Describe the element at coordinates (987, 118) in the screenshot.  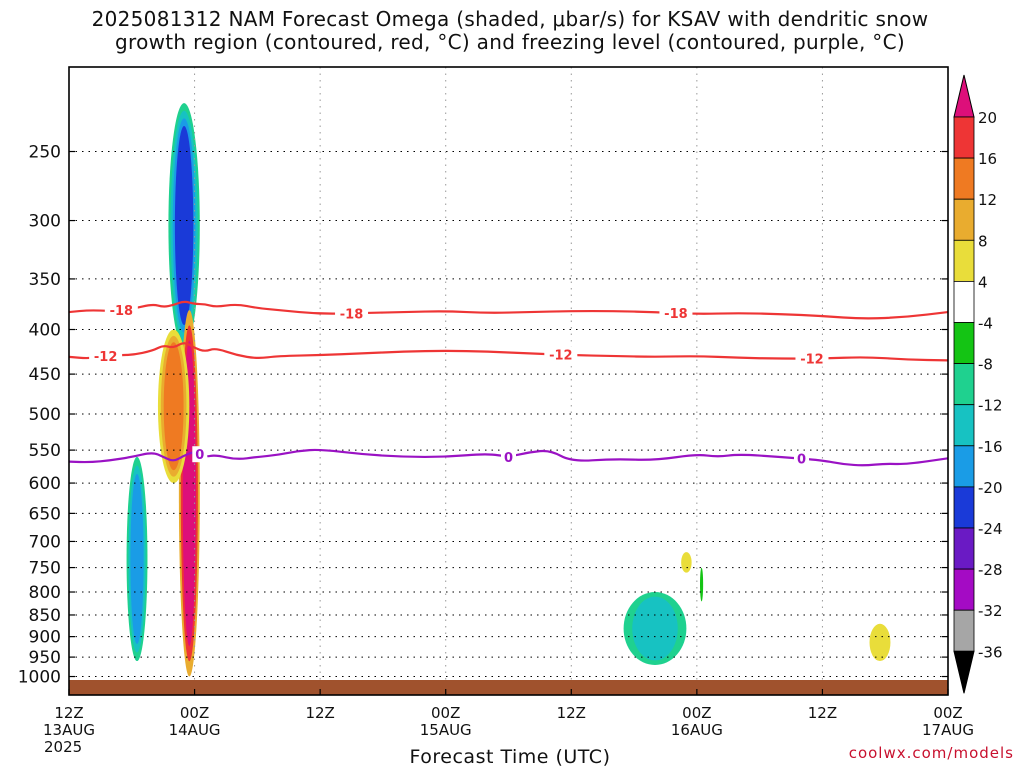
I see `colorbar-label: 20` at that location.